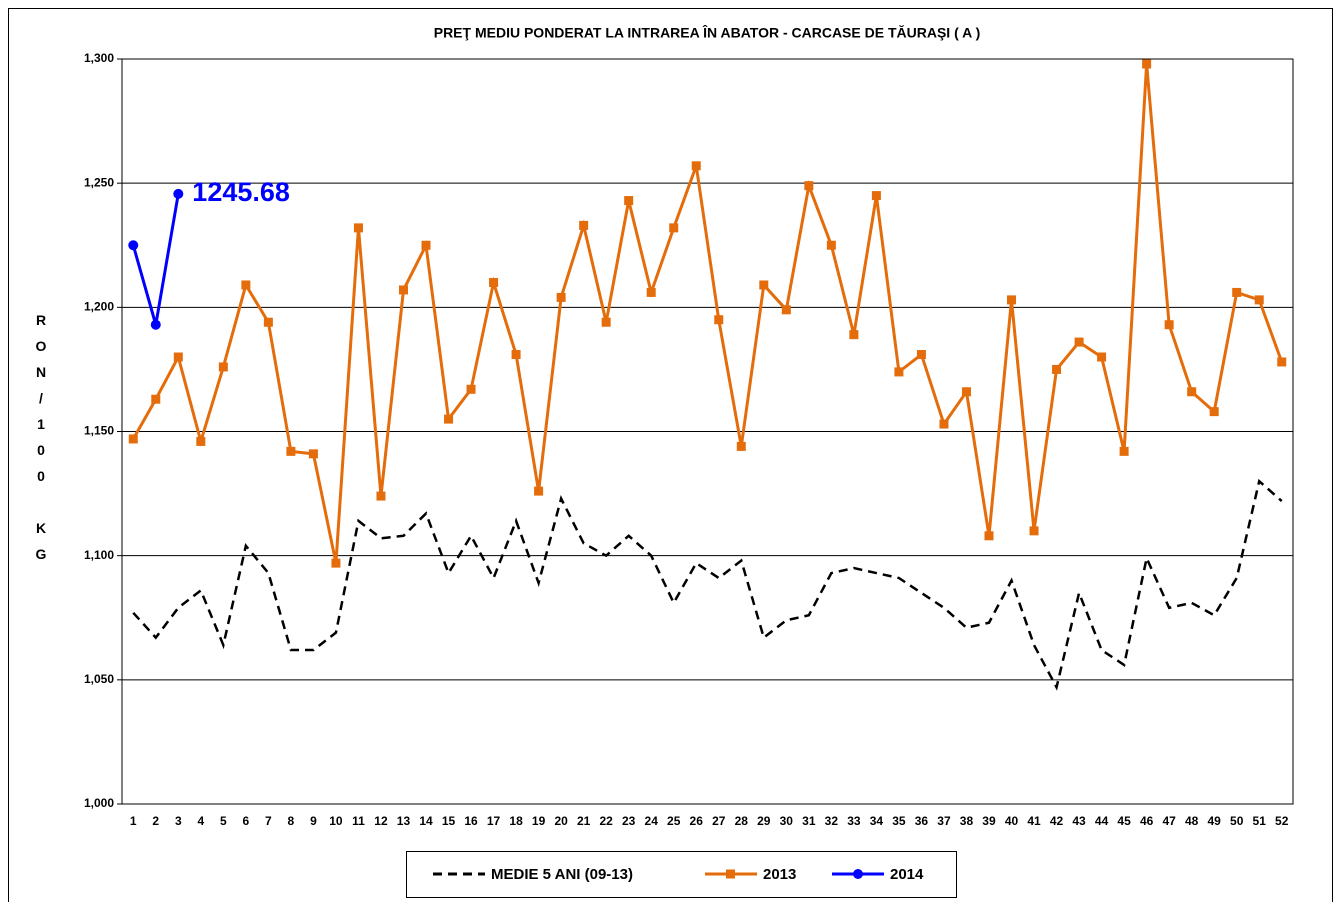  What do you see at coordinates (1012, 821) in the screenshot?
I see `x-tick-label: 40` at bounding box center [1012, 821].